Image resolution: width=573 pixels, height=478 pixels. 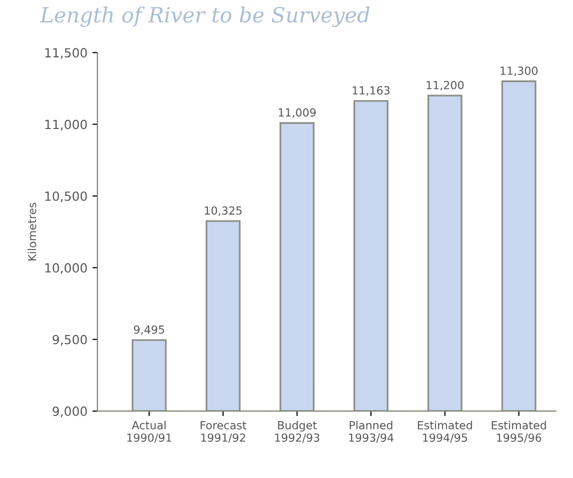 What do you see at coordinates (519, 71) in the screenshot?
I see `data-label: 11,300` at bounding box center [519, 71].